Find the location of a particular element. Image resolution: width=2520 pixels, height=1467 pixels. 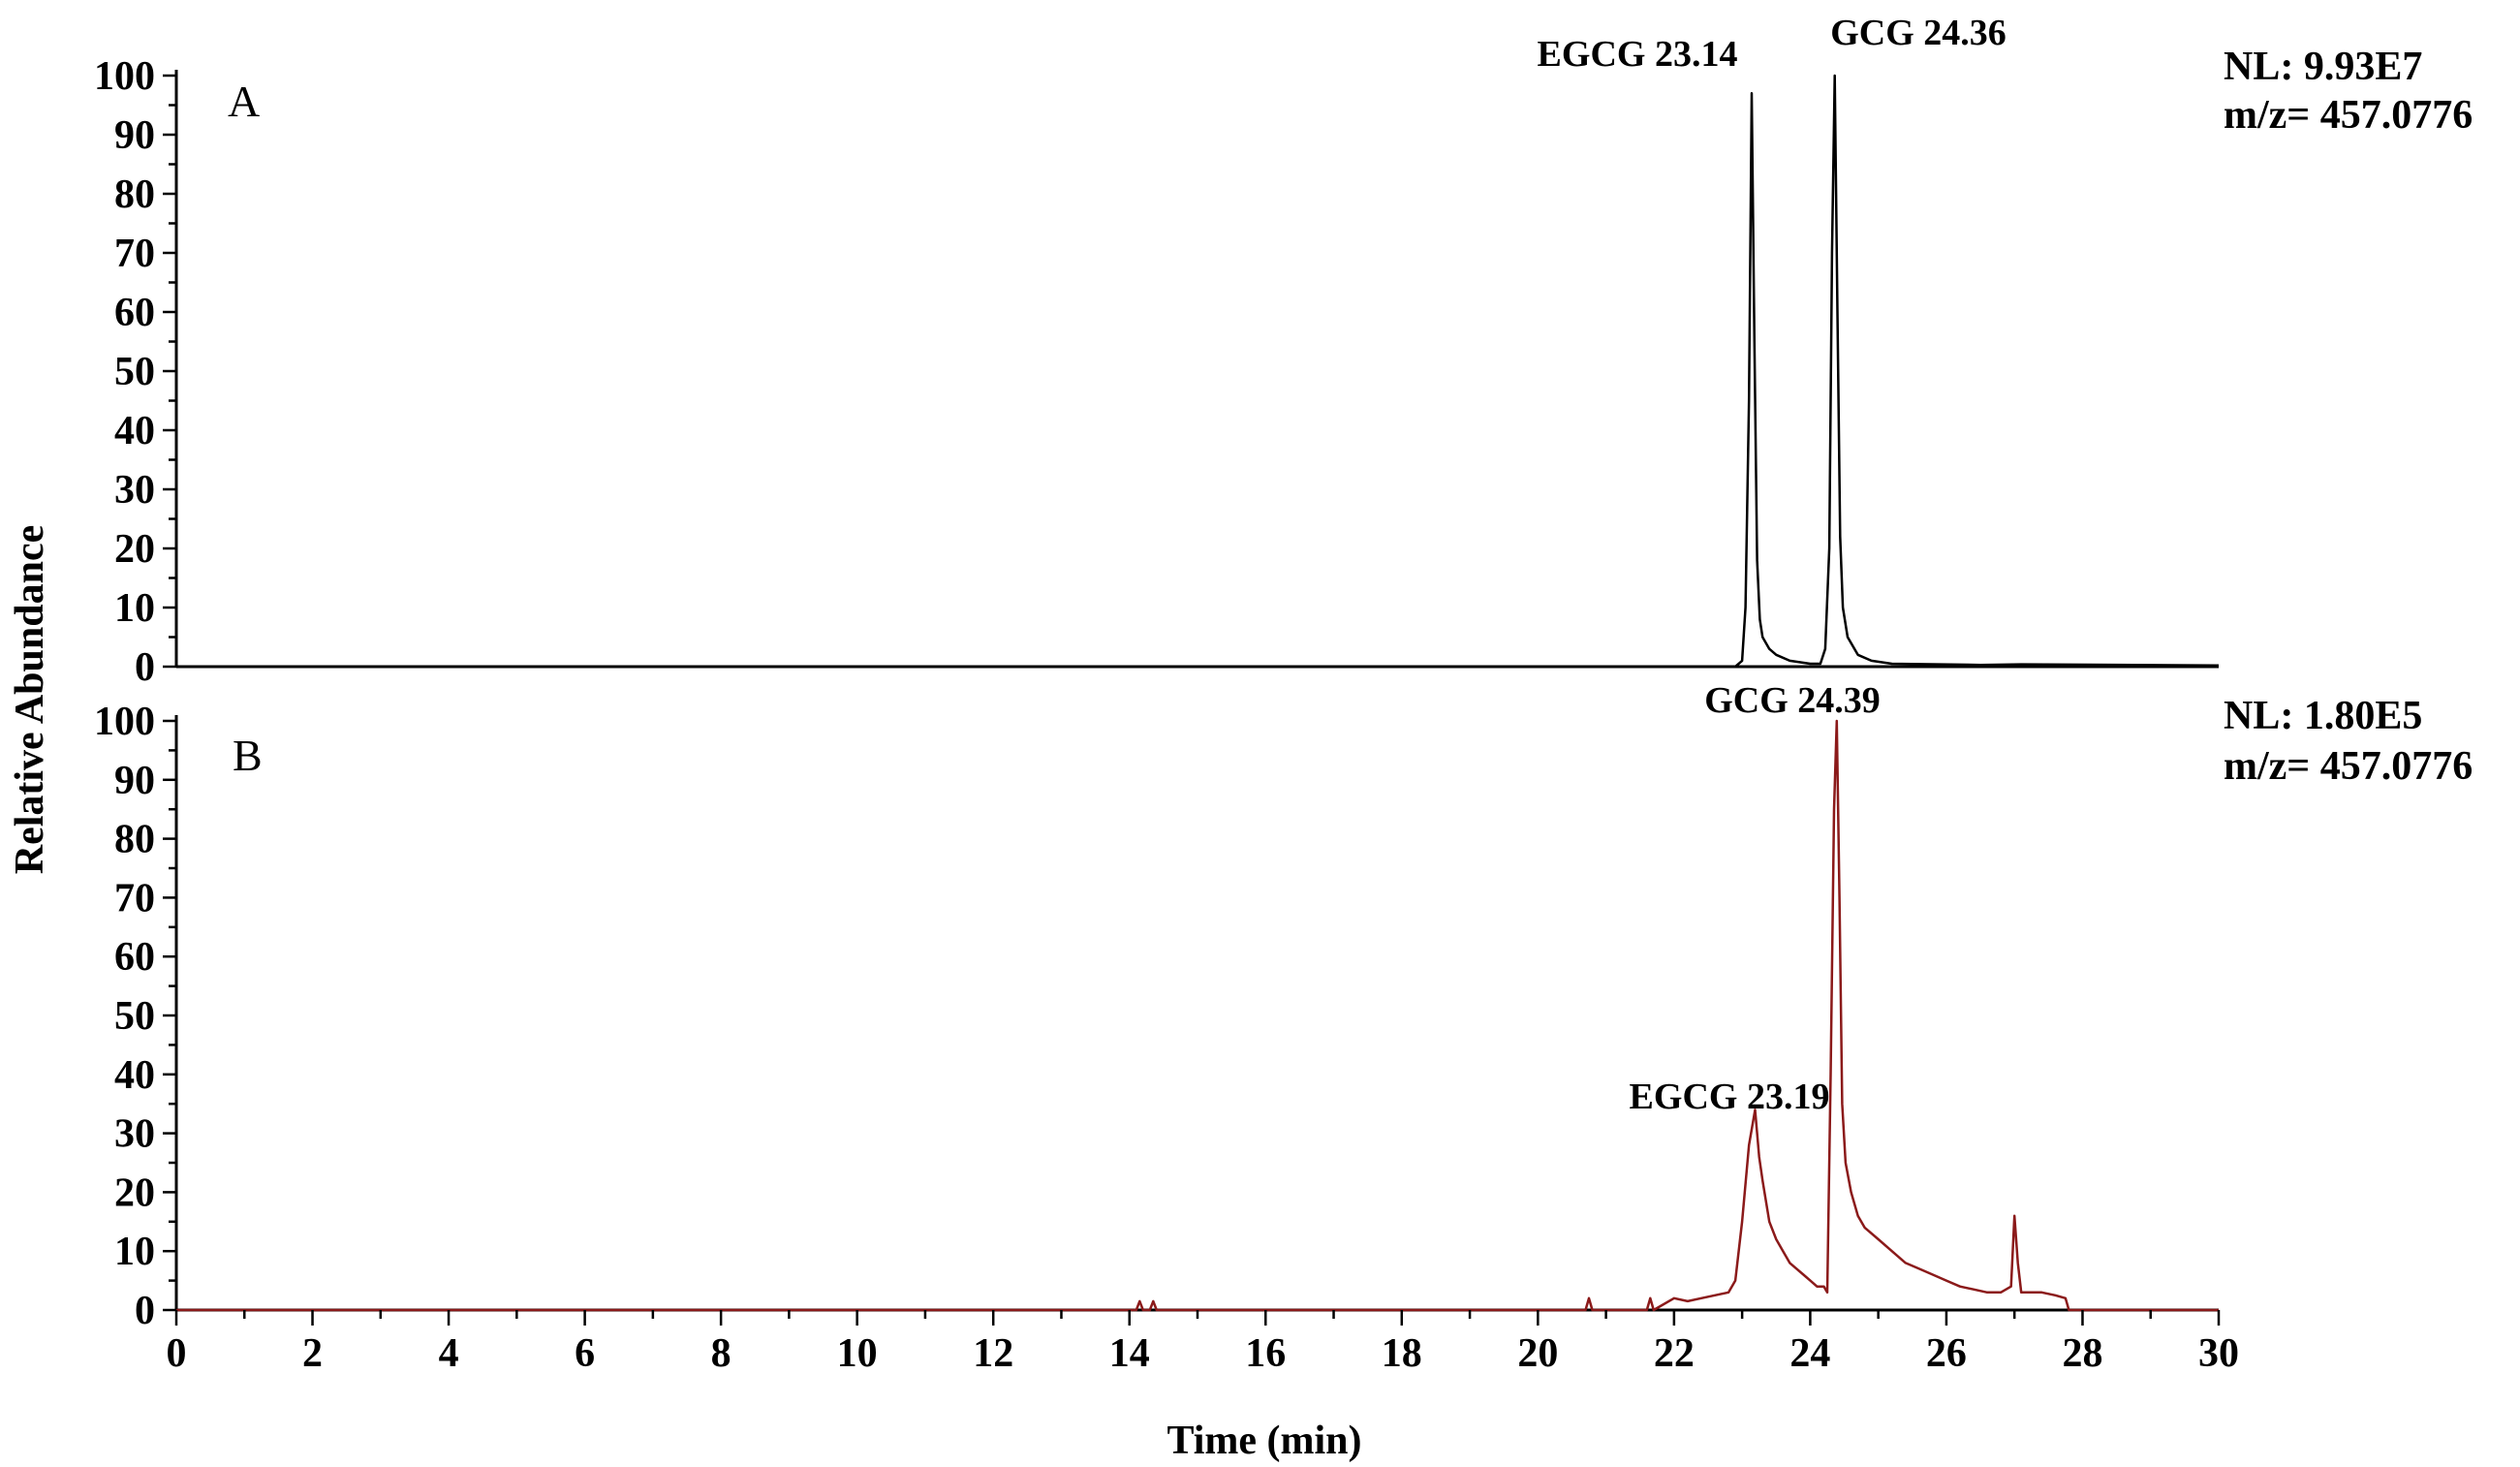

y-axis-title: Relative Abundance is located at coordinates (30, 700).